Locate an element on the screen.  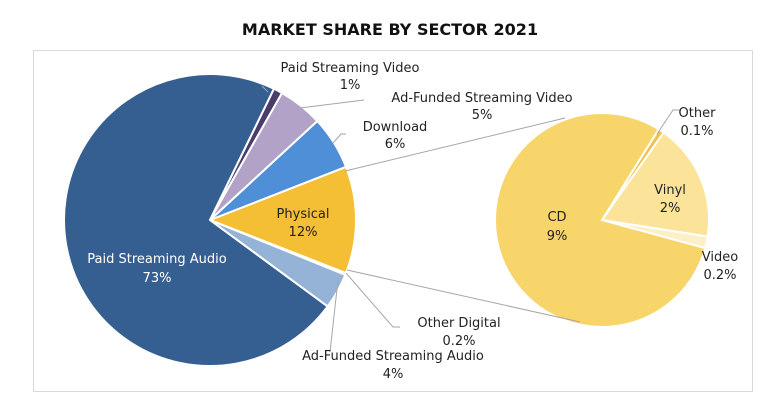
value-physical: 12% is located at coordinates (303, 232).